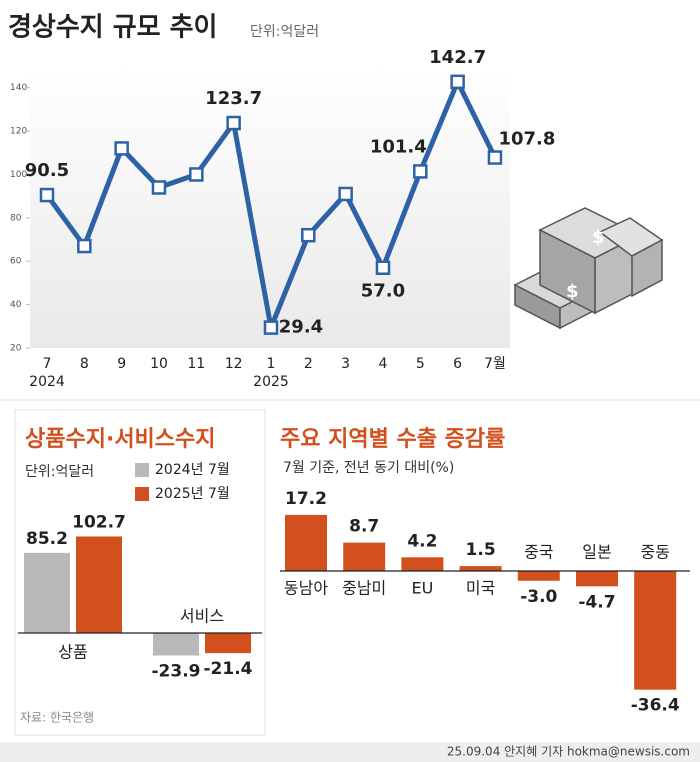 The width and height of the screenshot is (700, 762). I want to click on x-tick-label: 동남아, so click(306, 588).